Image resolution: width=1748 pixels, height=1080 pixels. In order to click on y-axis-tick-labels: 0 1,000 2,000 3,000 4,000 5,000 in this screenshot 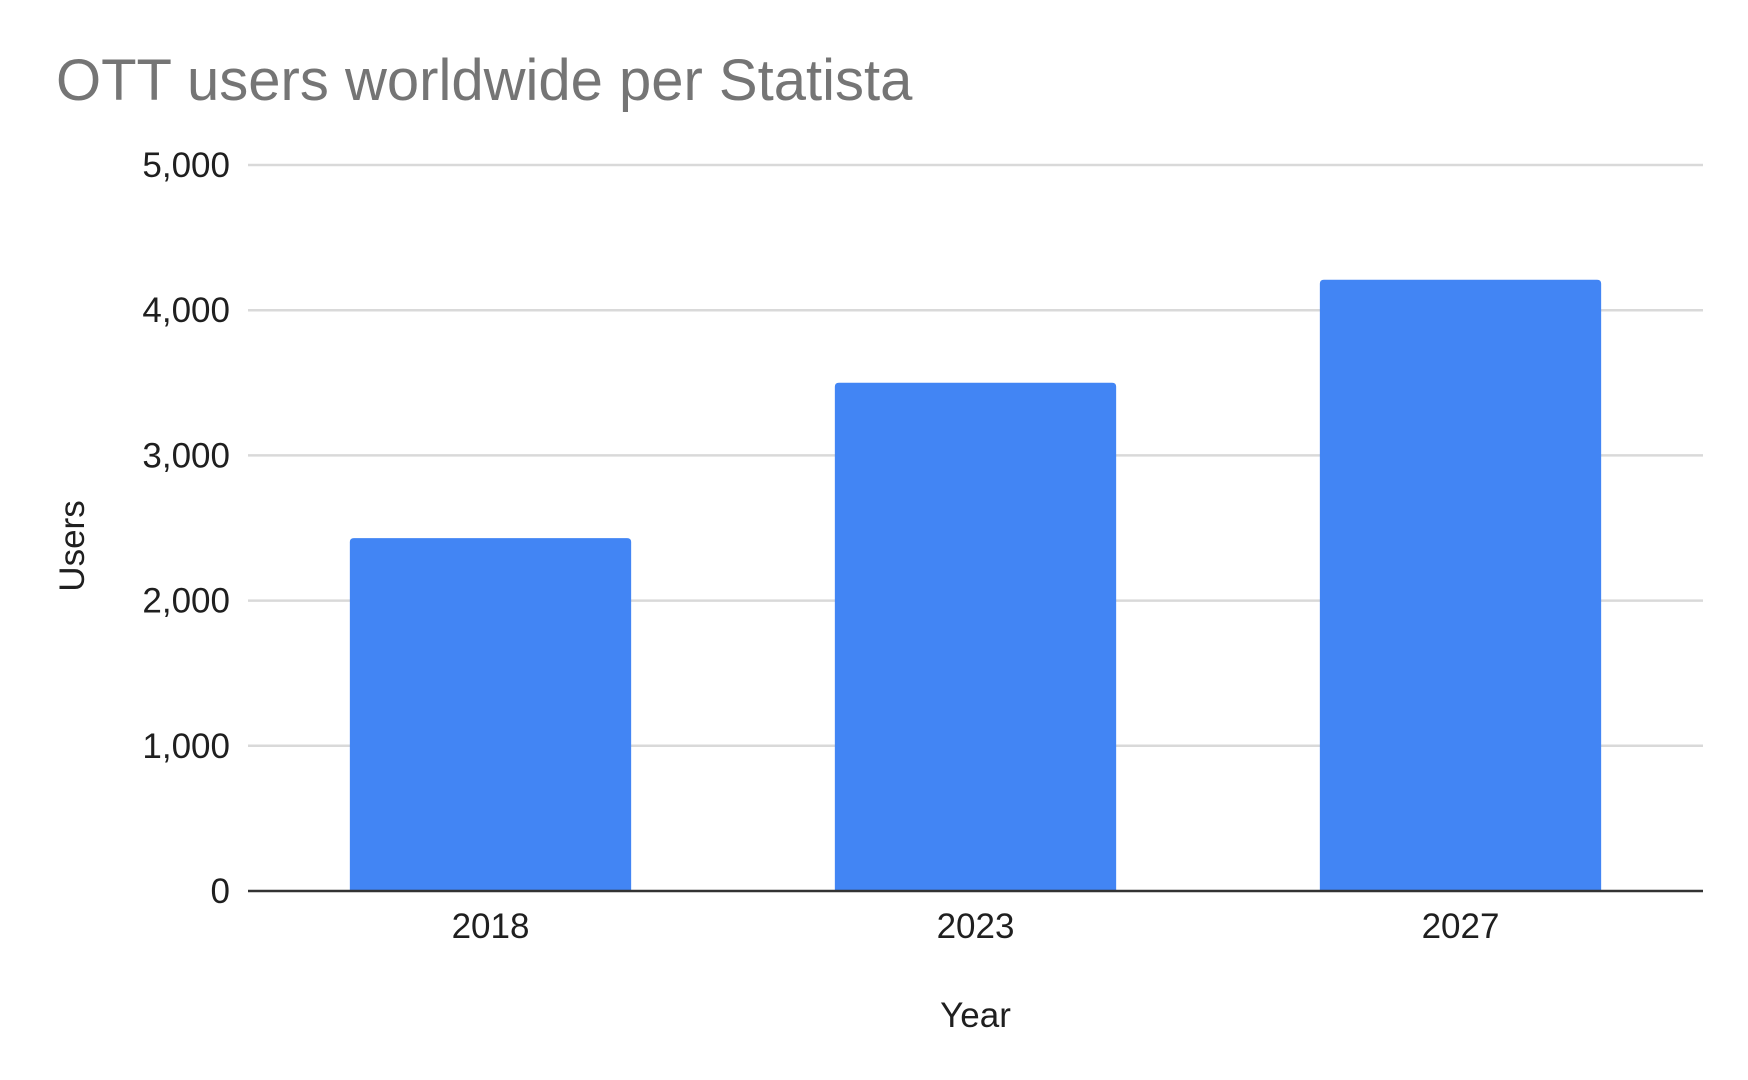, I will do `click(186, 528)`.